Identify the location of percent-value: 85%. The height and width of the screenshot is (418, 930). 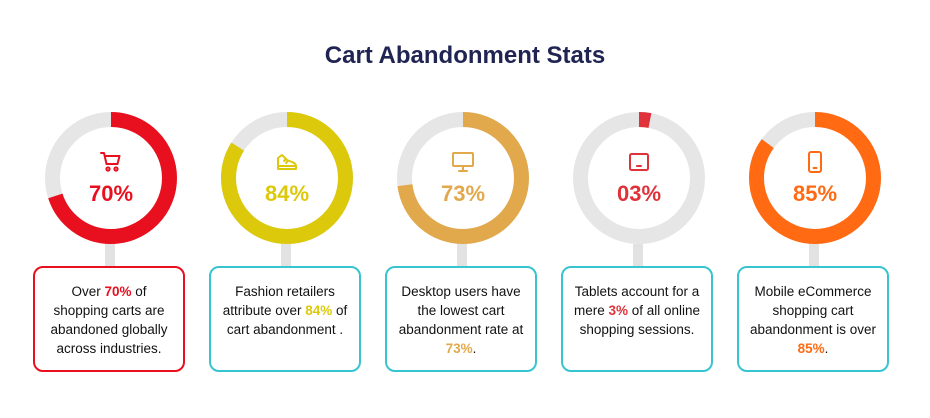
(815, 193).